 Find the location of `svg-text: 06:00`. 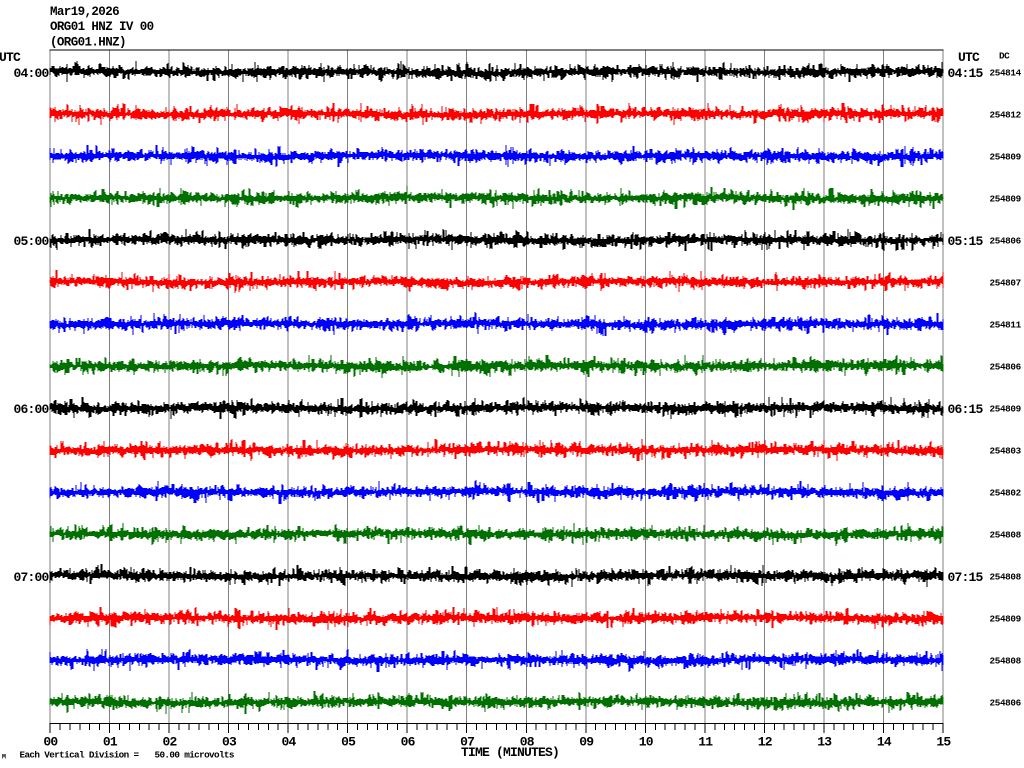

svg-text: 06:00 is located at coordinates (32, 409).